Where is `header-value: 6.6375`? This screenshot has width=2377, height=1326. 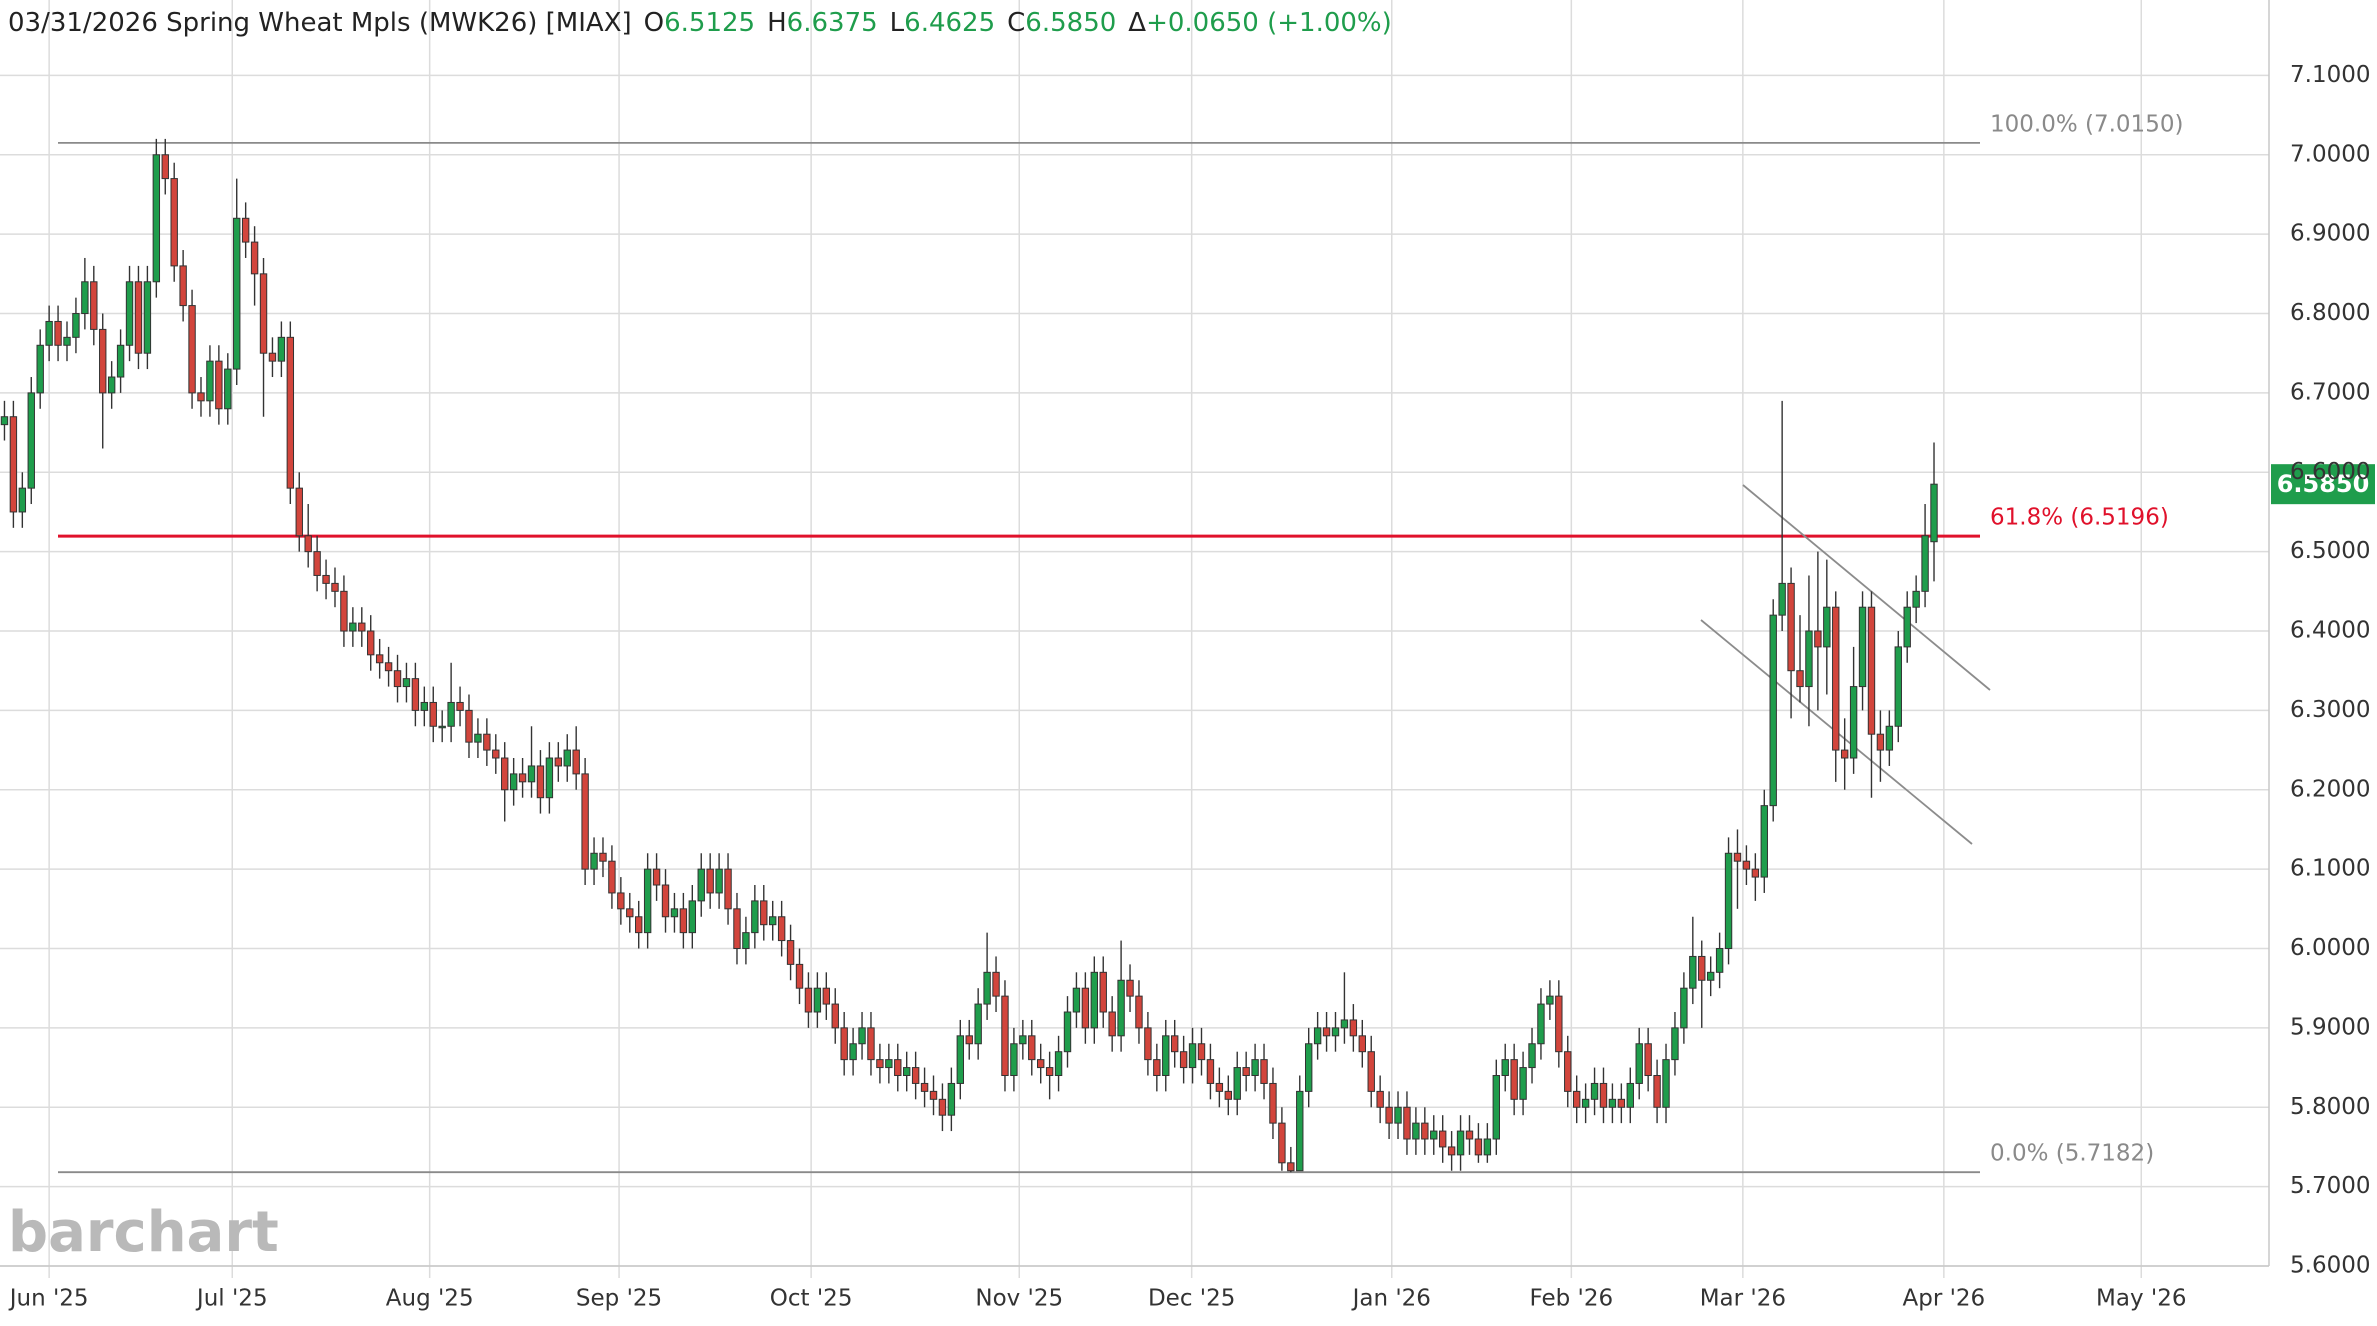 header-value: 6.6375 is located at coordinates (832, 23).